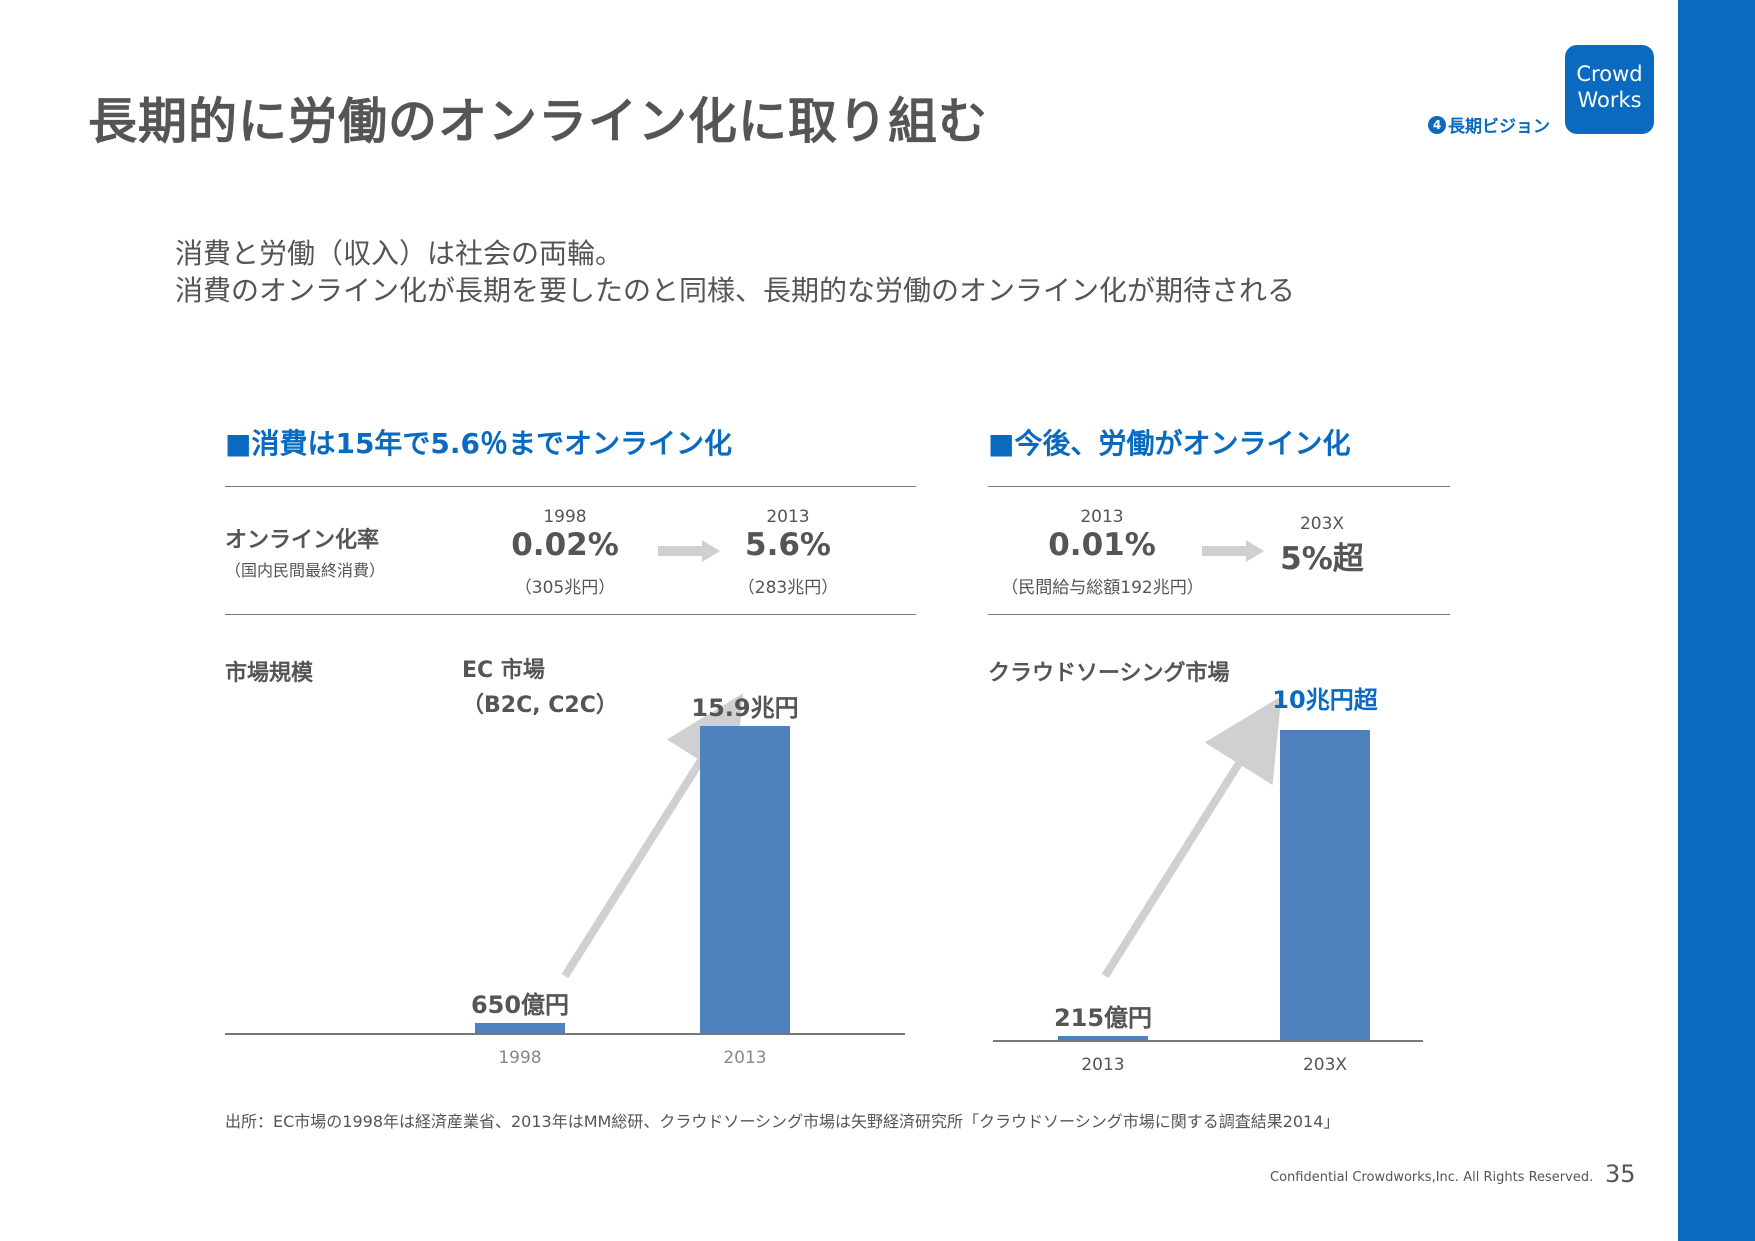 This screenshot has width=1755, height=1241. I want to click on tick-label-1998: 1998, so click(519, 1058).